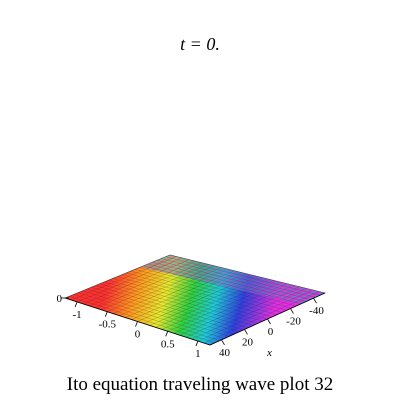 This screenshot has height=405, width=400. I want to click on y-tick-label: 1, so click(198, 354).